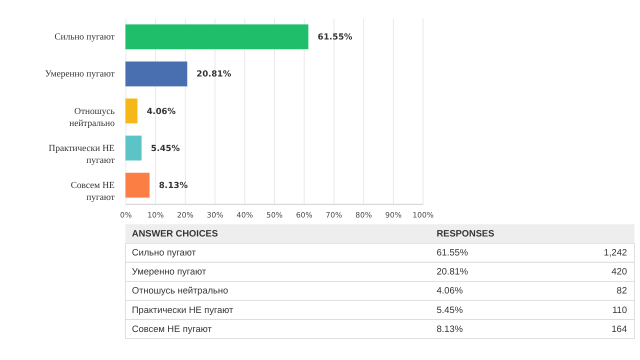 This screenshot has height=360, width=640. I want to click on category-label: Практически НЕ пугают, so click(183, 309).